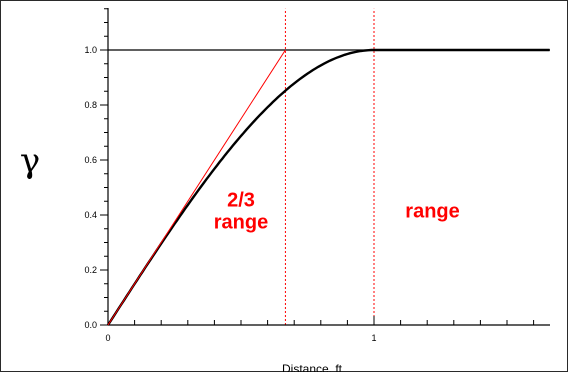 Image resolution: width=568 pixels, height=372 pixels. Describe the element at coordinates (107, 338) in the screenshot. I see `x-tick-label: 0` at that location.